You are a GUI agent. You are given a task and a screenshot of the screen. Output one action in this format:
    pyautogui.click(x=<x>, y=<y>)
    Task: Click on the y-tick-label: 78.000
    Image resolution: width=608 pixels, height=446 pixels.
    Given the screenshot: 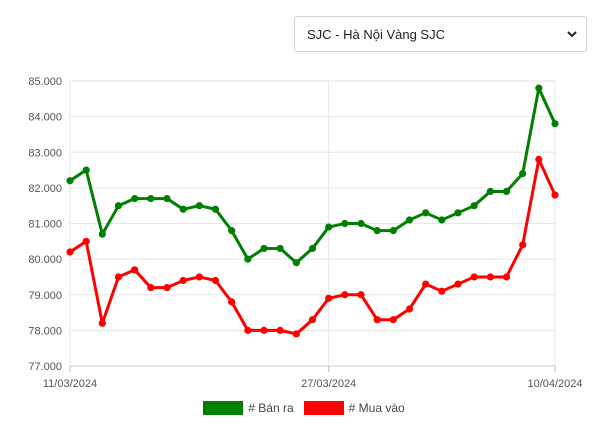 What is the action you would take?
    pyautogui.click(x=45, y=331)
    